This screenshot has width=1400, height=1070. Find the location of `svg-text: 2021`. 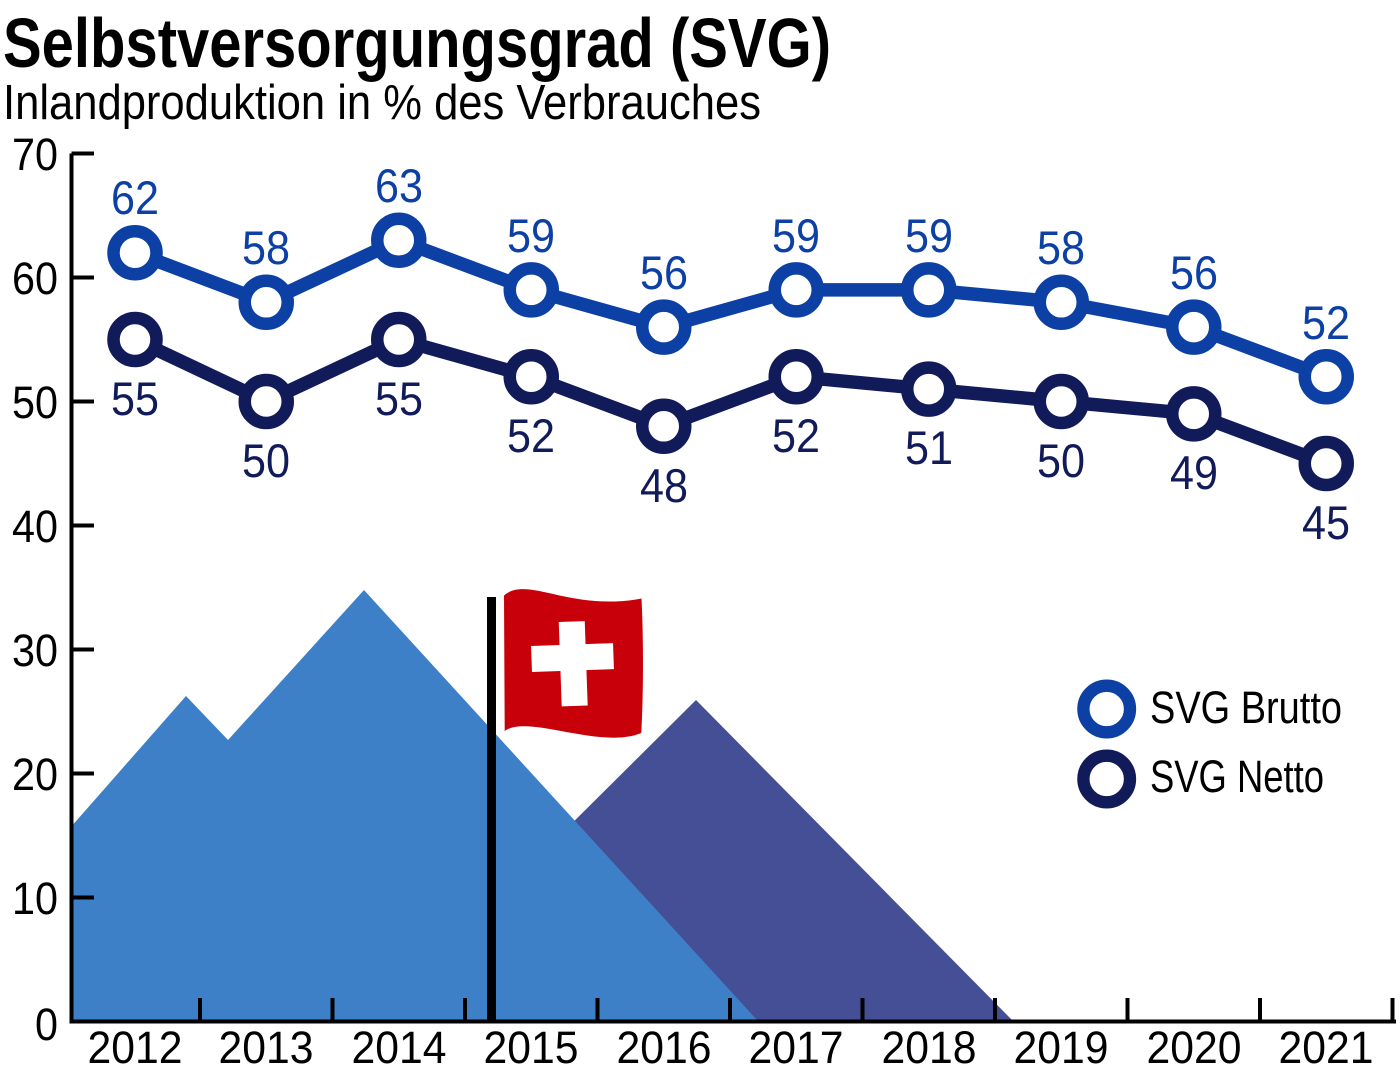

svg-text: 2021 is located at coordinates (1326, 1046).